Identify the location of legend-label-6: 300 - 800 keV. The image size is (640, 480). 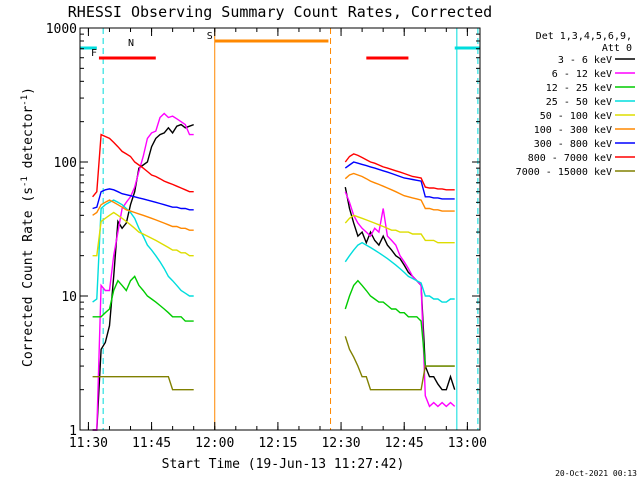
(573, 144).